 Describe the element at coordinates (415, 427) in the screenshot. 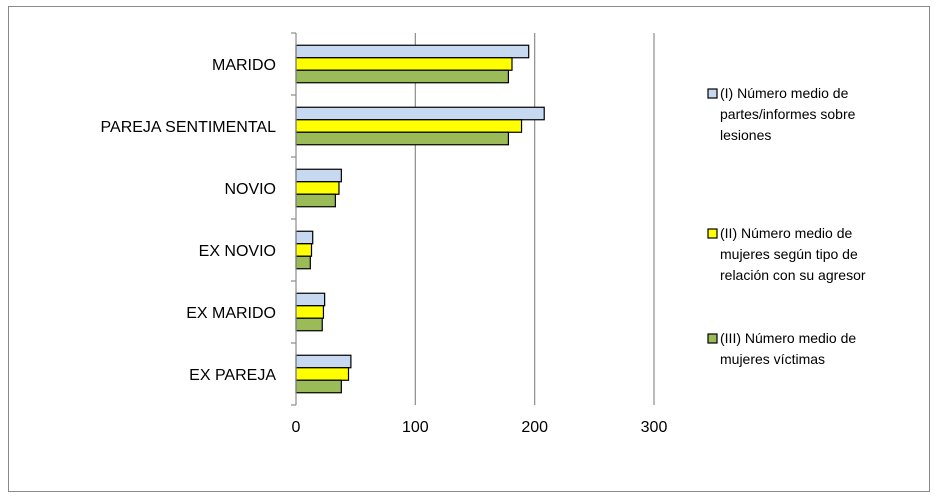

I see `x-tick-label: 100` at that location.